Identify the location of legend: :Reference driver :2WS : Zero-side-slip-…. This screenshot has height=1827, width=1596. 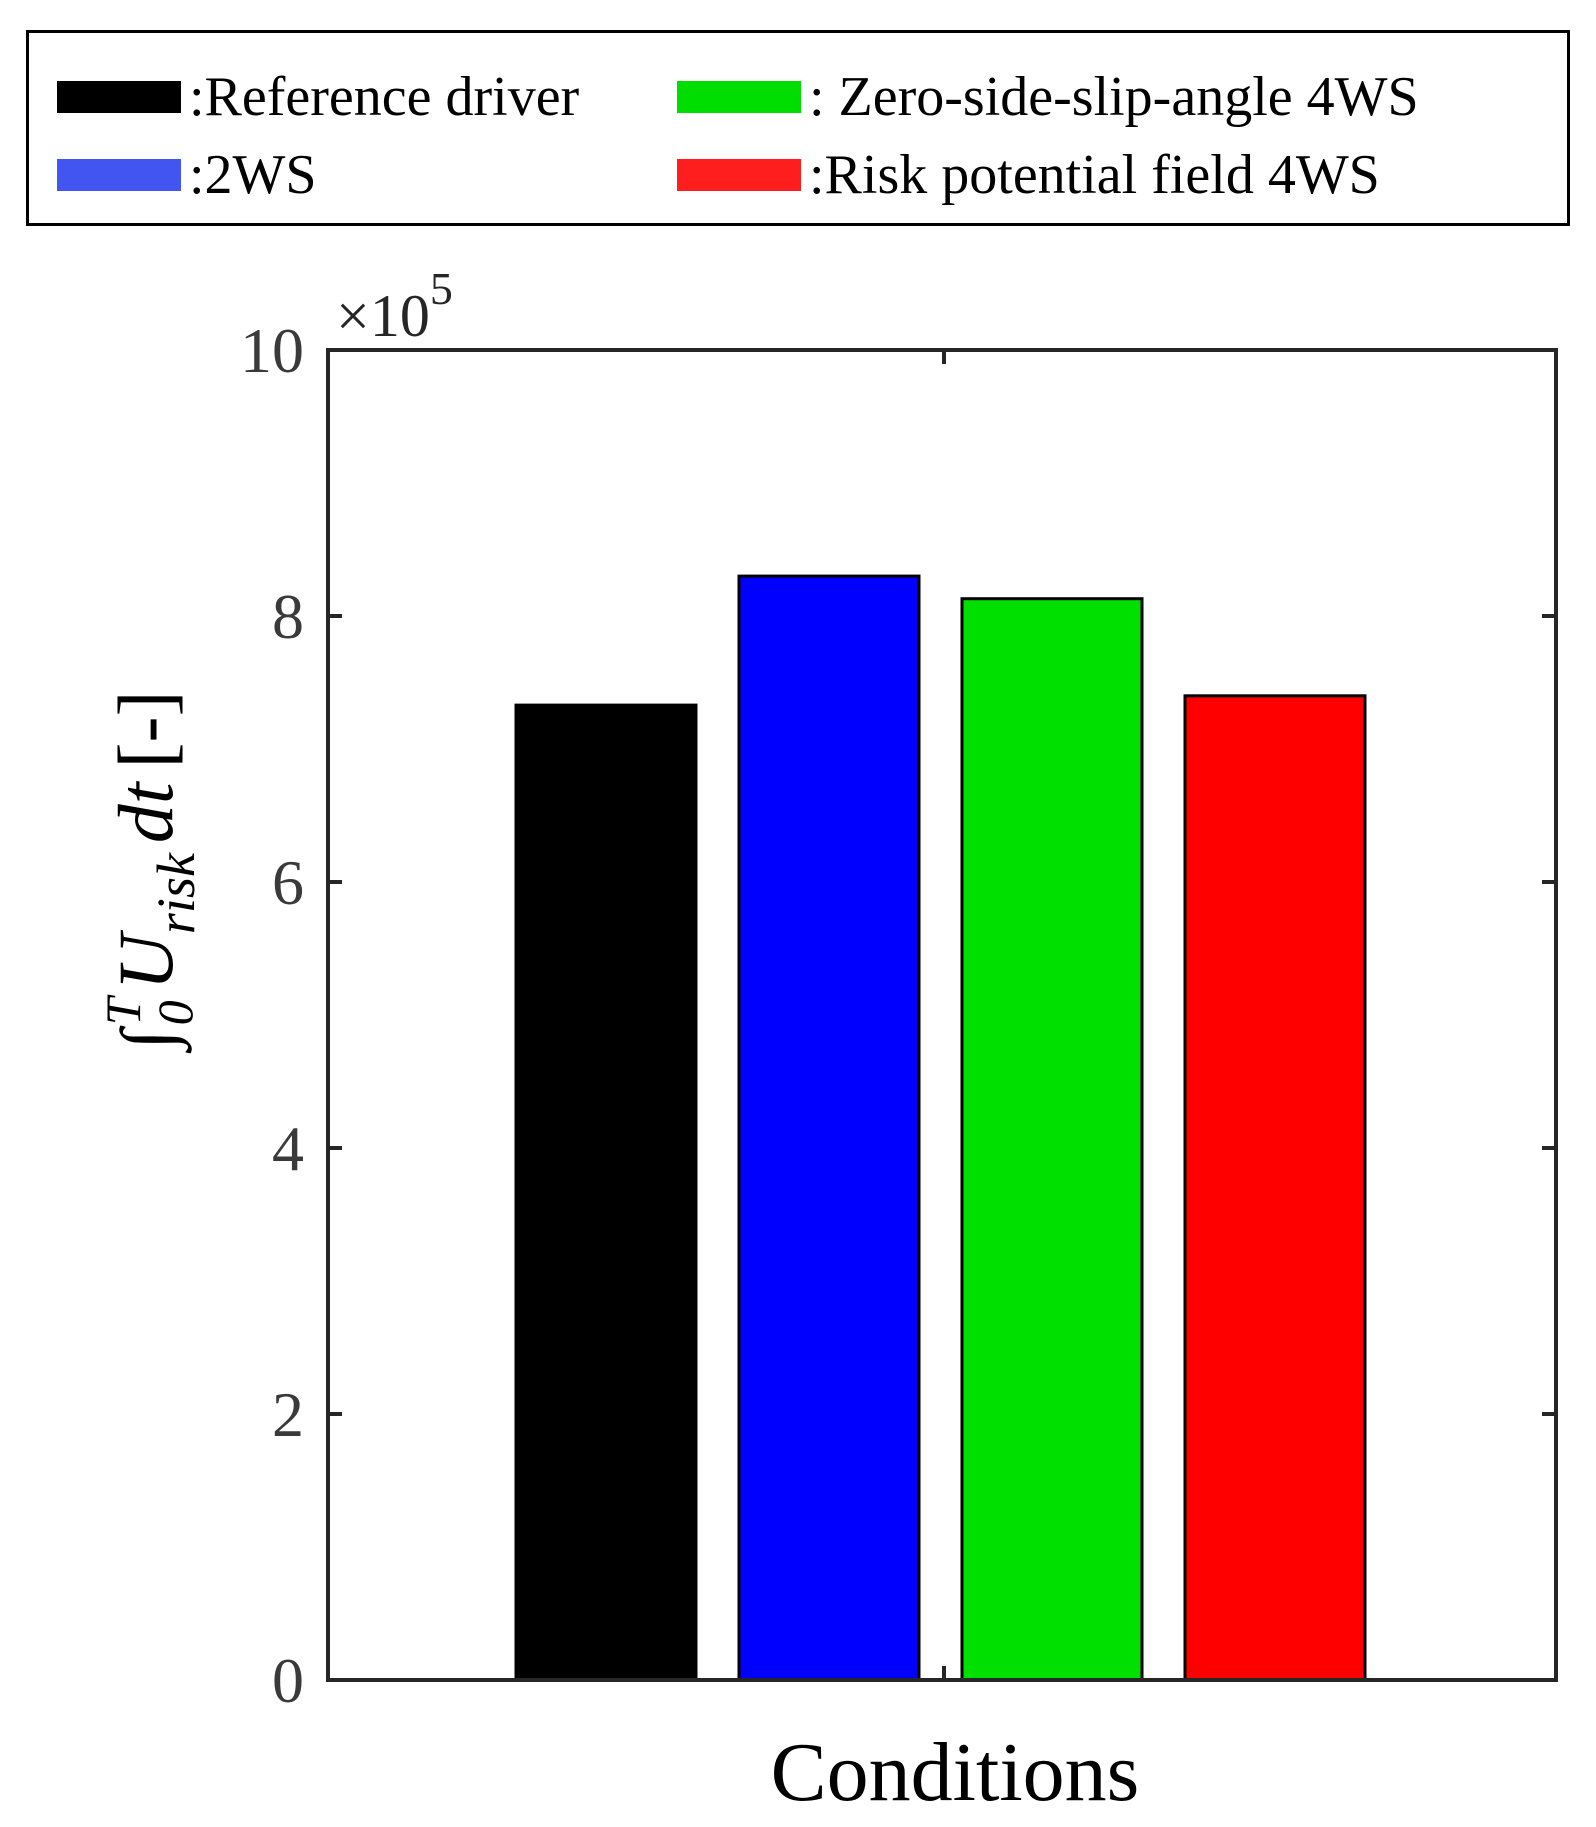
(798, 128).